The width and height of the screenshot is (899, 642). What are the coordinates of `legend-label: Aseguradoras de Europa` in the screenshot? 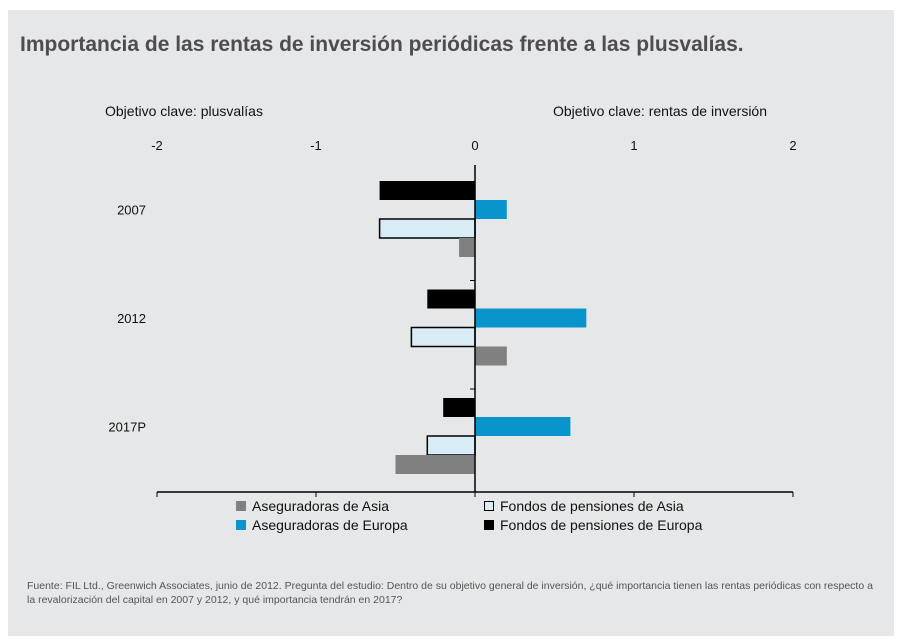 It's located at (330, 525).